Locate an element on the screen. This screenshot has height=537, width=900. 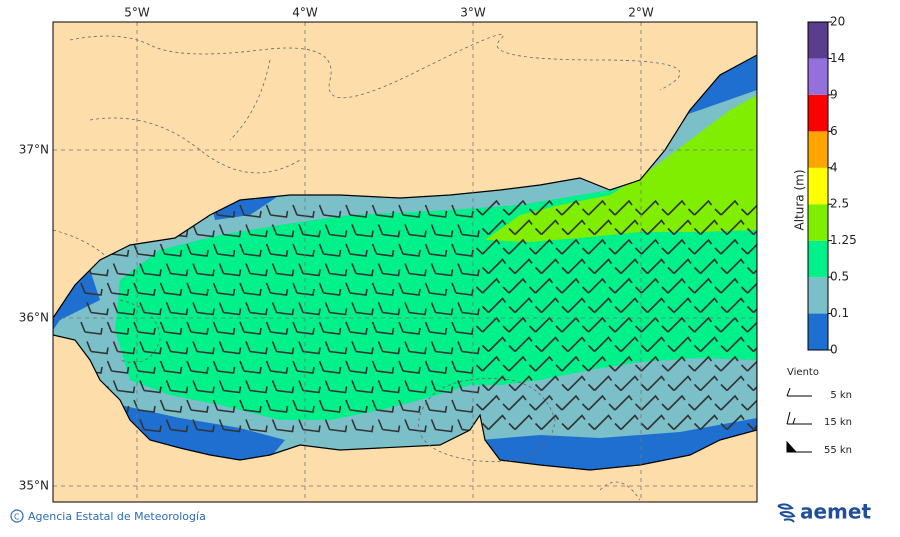
colorbar-label: 0.1 is located at coordinates (839, 313).